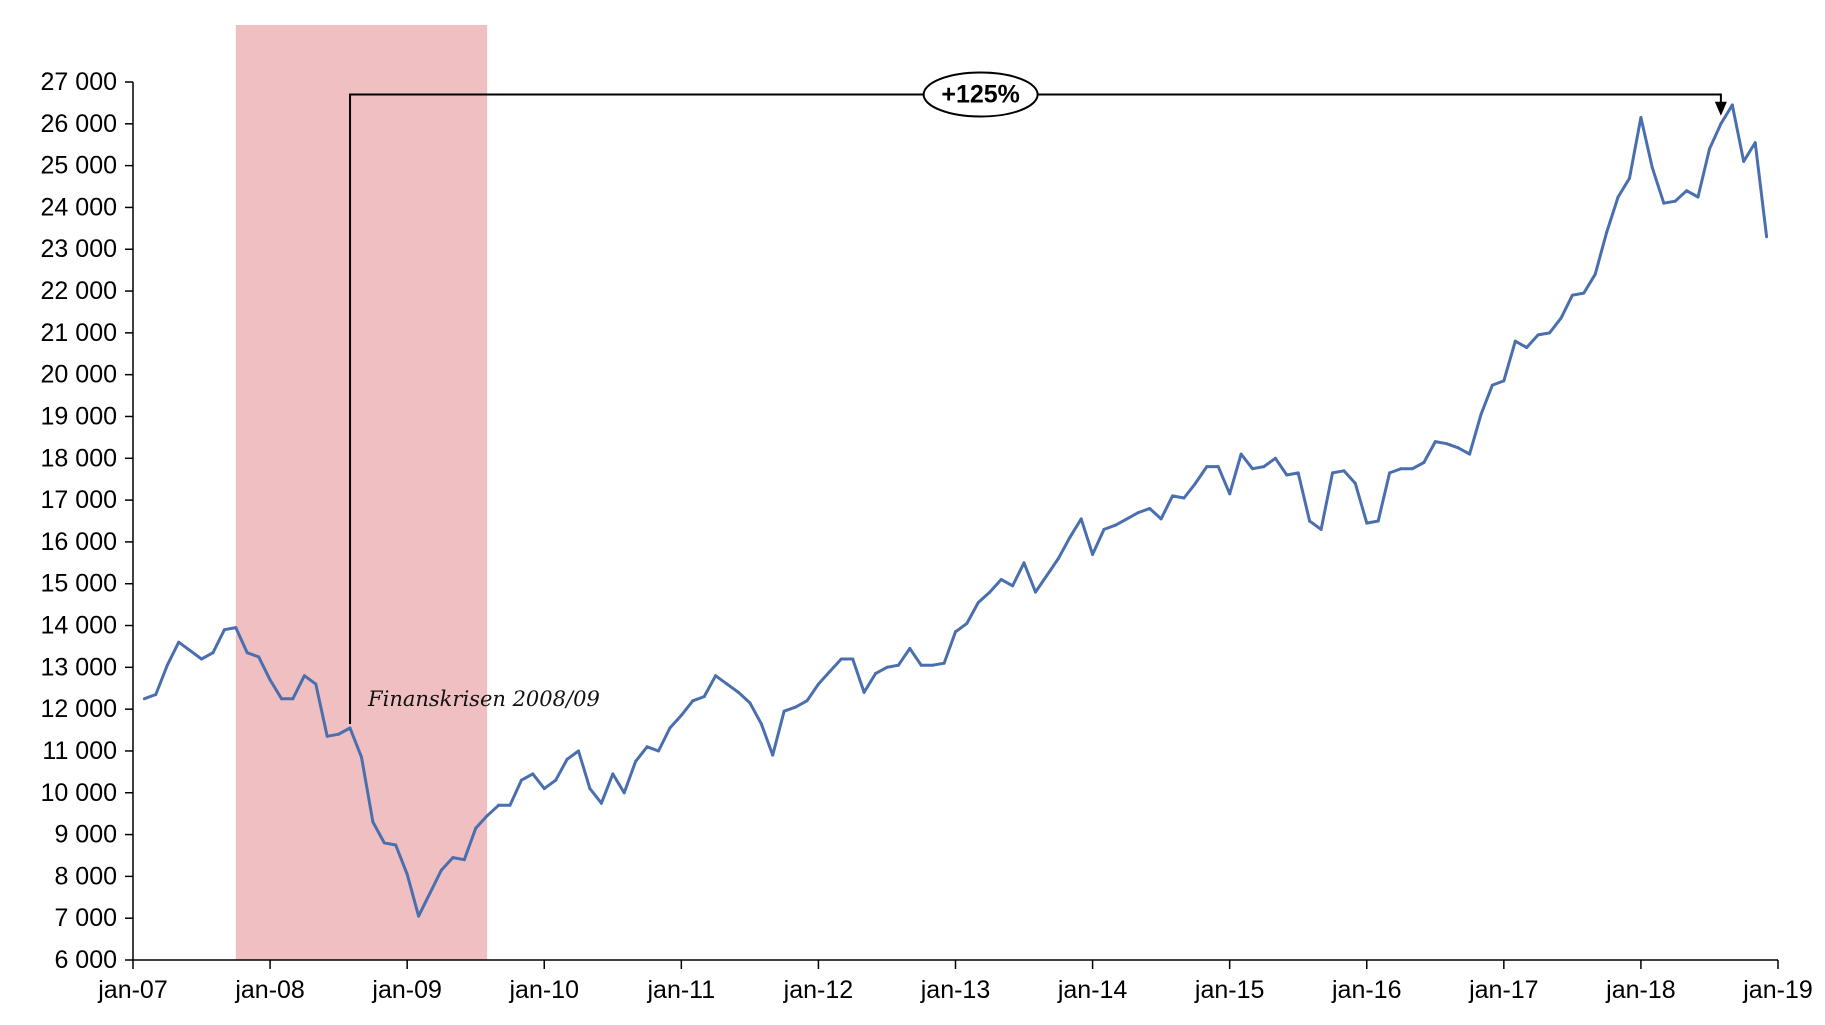  What do you see at coordinates (1503, 990) in the screenshot?
I see `x-tick-label: jan-17` at bounding box center [1503, 990].